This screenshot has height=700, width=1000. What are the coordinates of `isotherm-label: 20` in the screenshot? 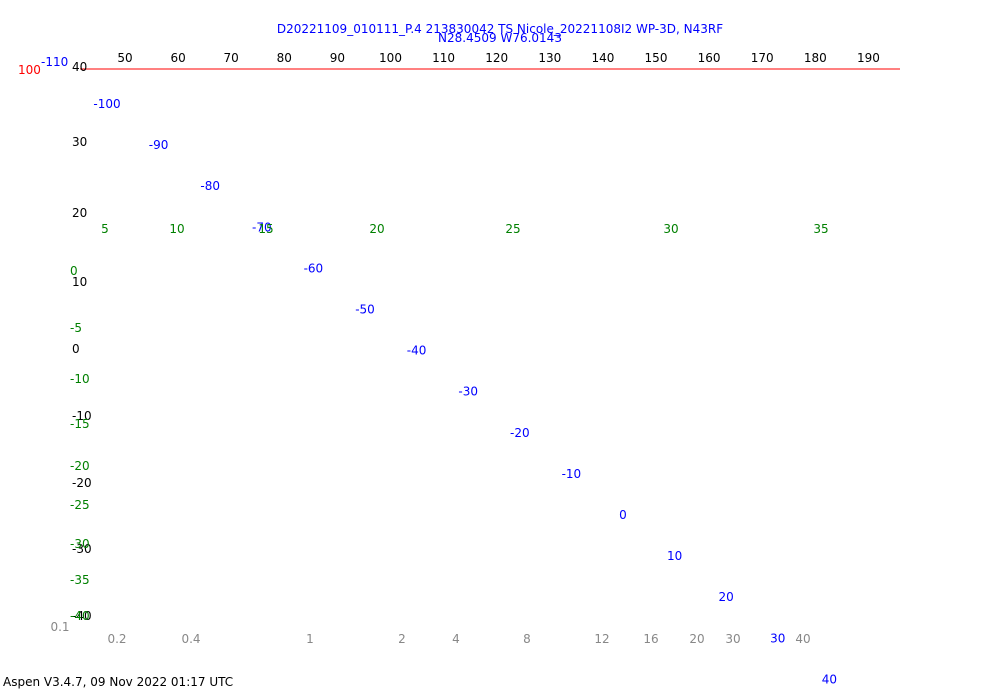 It's located at (726, 597).